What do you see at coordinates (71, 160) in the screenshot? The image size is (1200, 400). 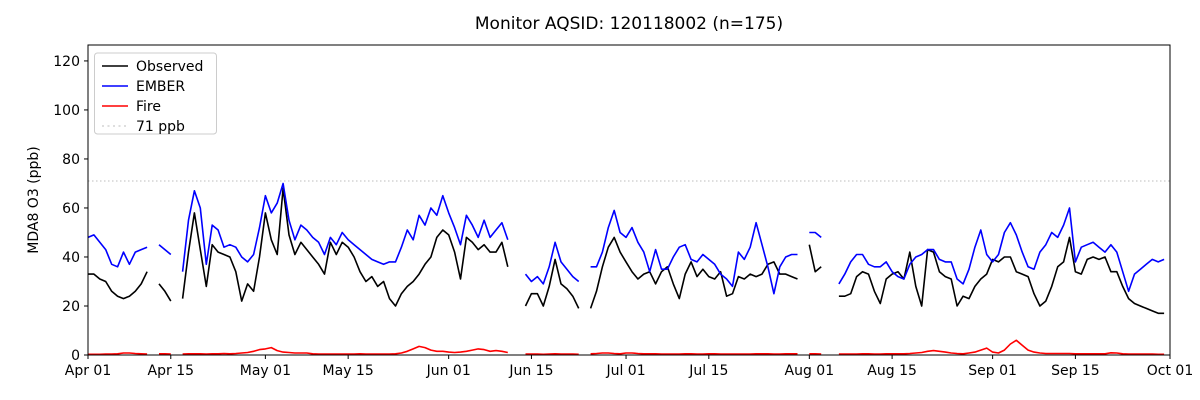 I see `y-tick-label: 80` at bounding box center [71, 160].